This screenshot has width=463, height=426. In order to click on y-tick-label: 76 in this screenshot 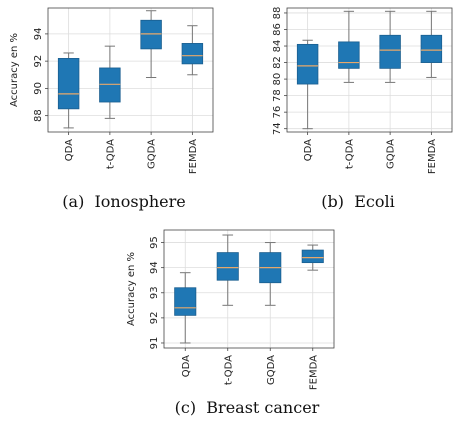, I will do `click(277, 112)`.